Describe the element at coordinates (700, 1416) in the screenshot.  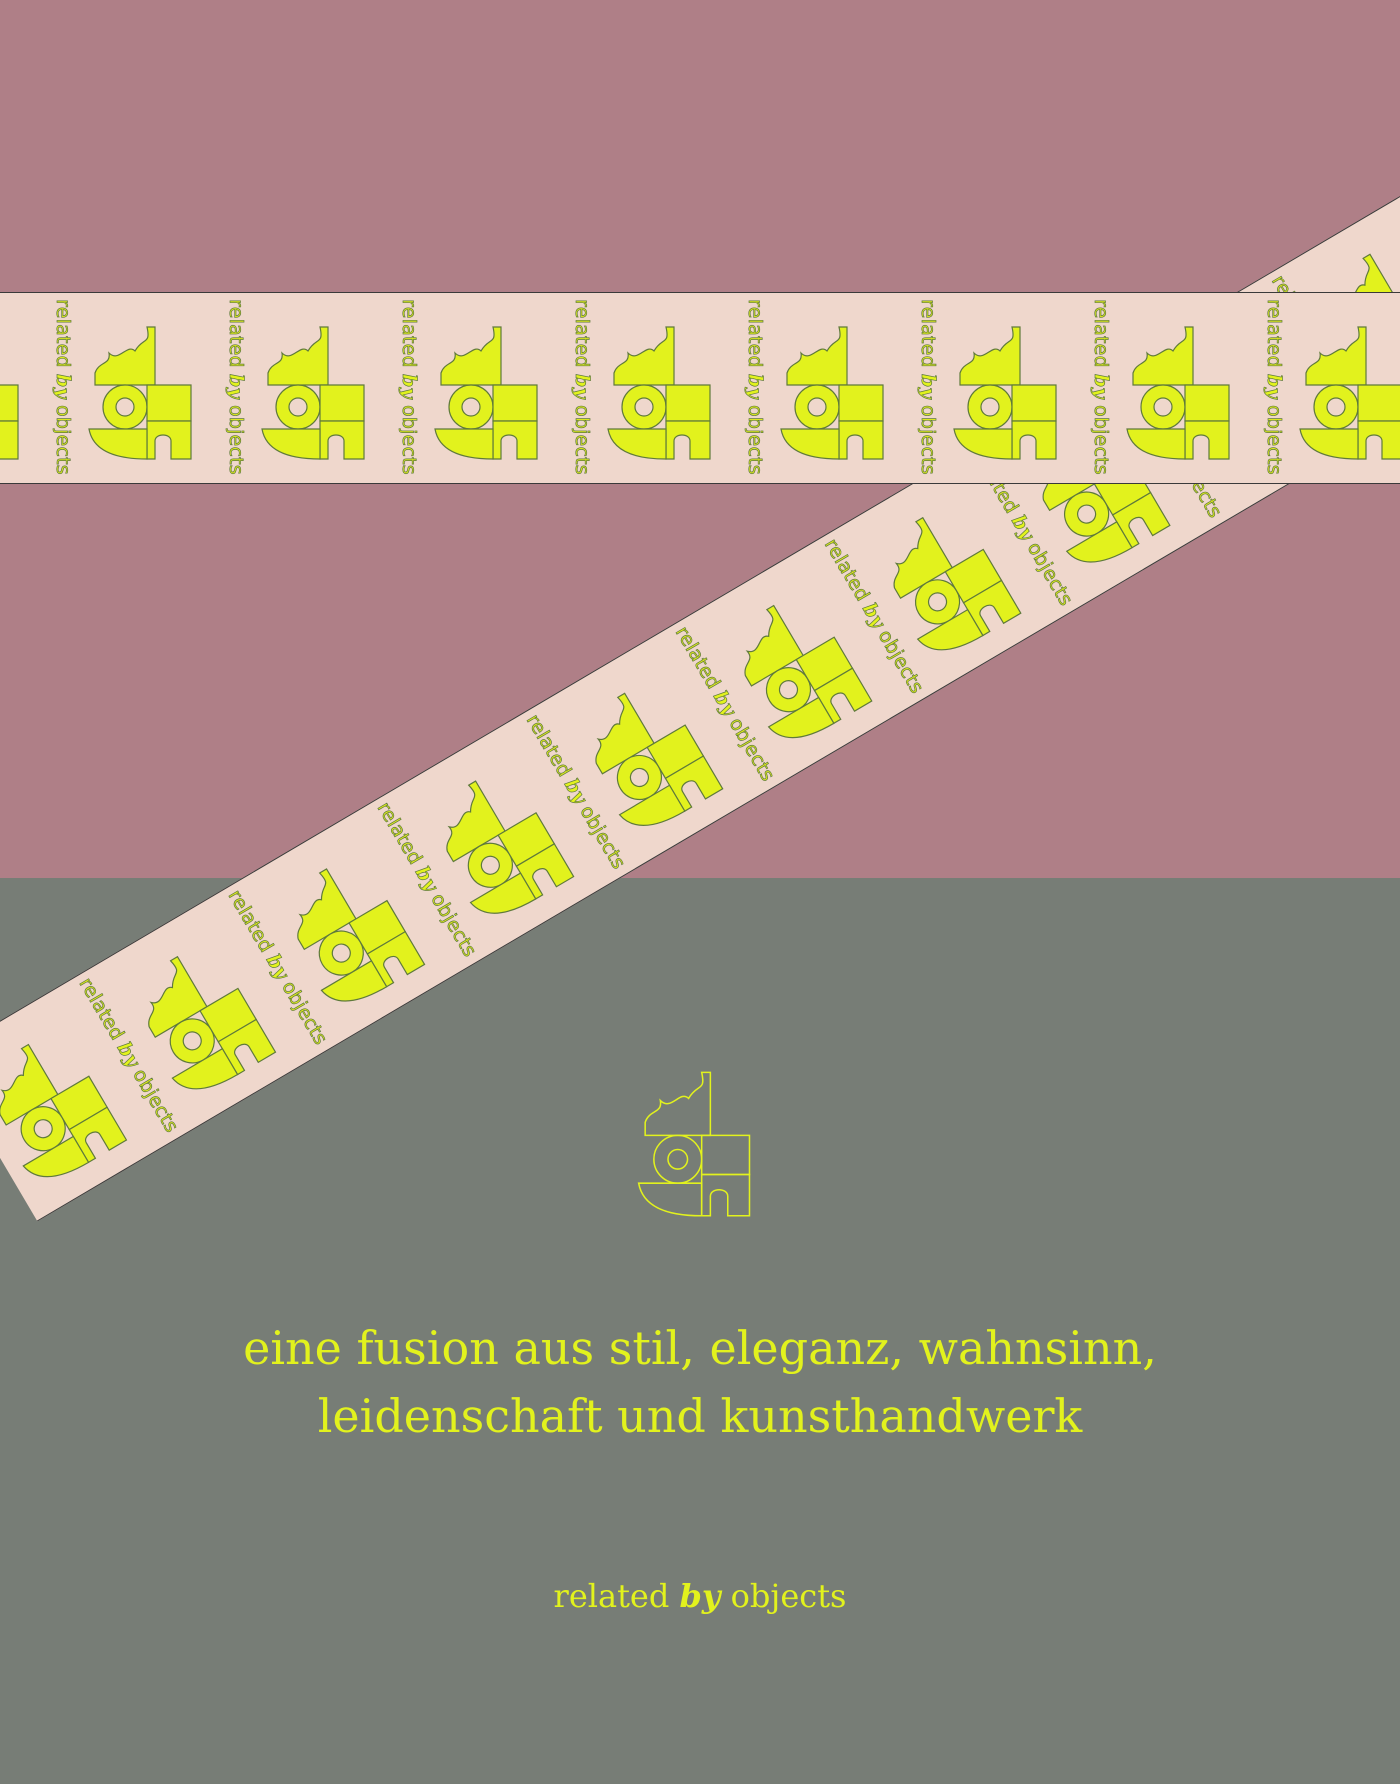
I see `tagline-line-2: leidenschaft und kunsthandwerk` at that location.